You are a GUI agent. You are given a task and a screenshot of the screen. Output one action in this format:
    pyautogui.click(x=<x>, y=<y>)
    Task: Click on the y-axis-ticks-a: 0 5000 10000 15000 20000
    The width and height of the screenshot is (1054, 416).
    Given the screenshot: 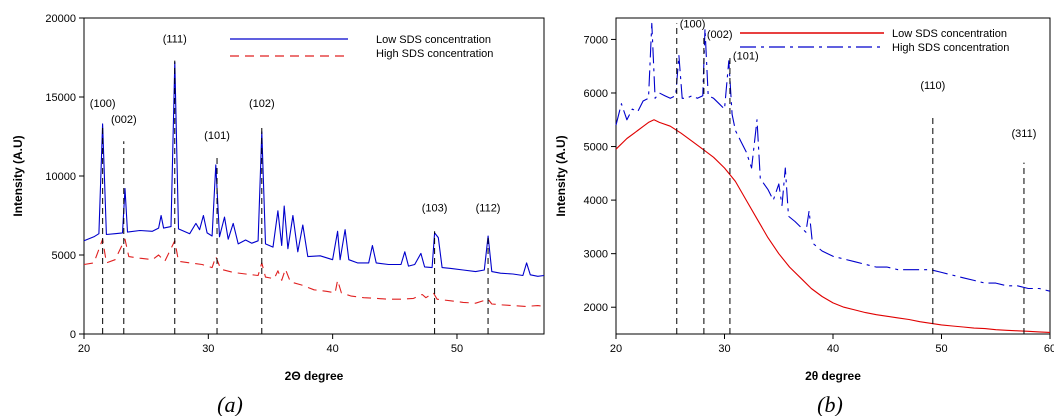 What is the action you would take?
    pyautogui.click(x=64, y=177)
    